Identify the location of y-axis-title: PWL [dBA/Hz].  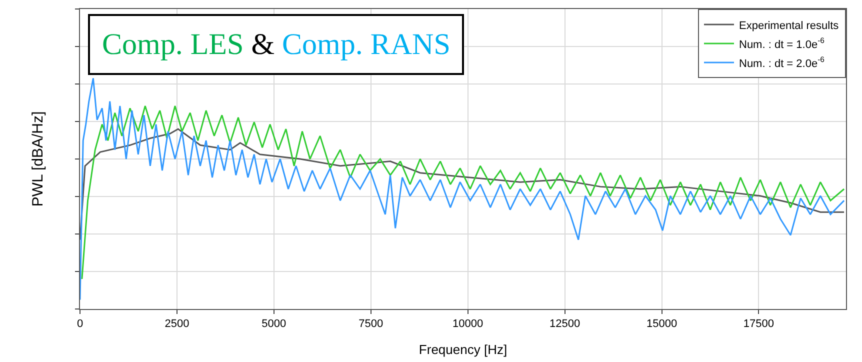
(37, 159).